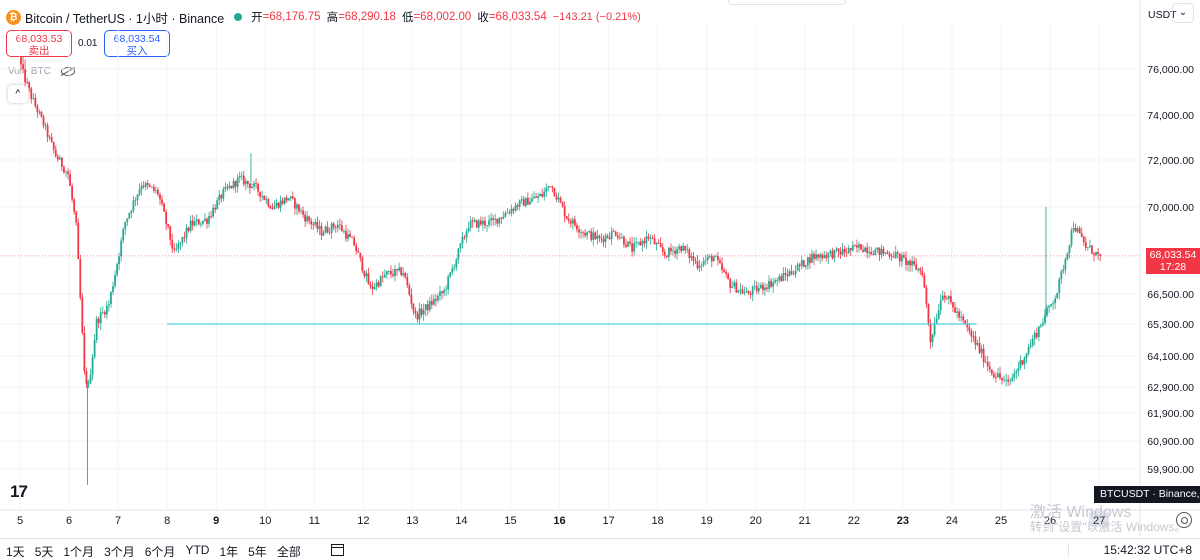  What do you see at coordinates (1147, 550) in the screenshot?
I see `clock-timezone: 15:42:32 UTC+8` at bounding box center [1147, 550].